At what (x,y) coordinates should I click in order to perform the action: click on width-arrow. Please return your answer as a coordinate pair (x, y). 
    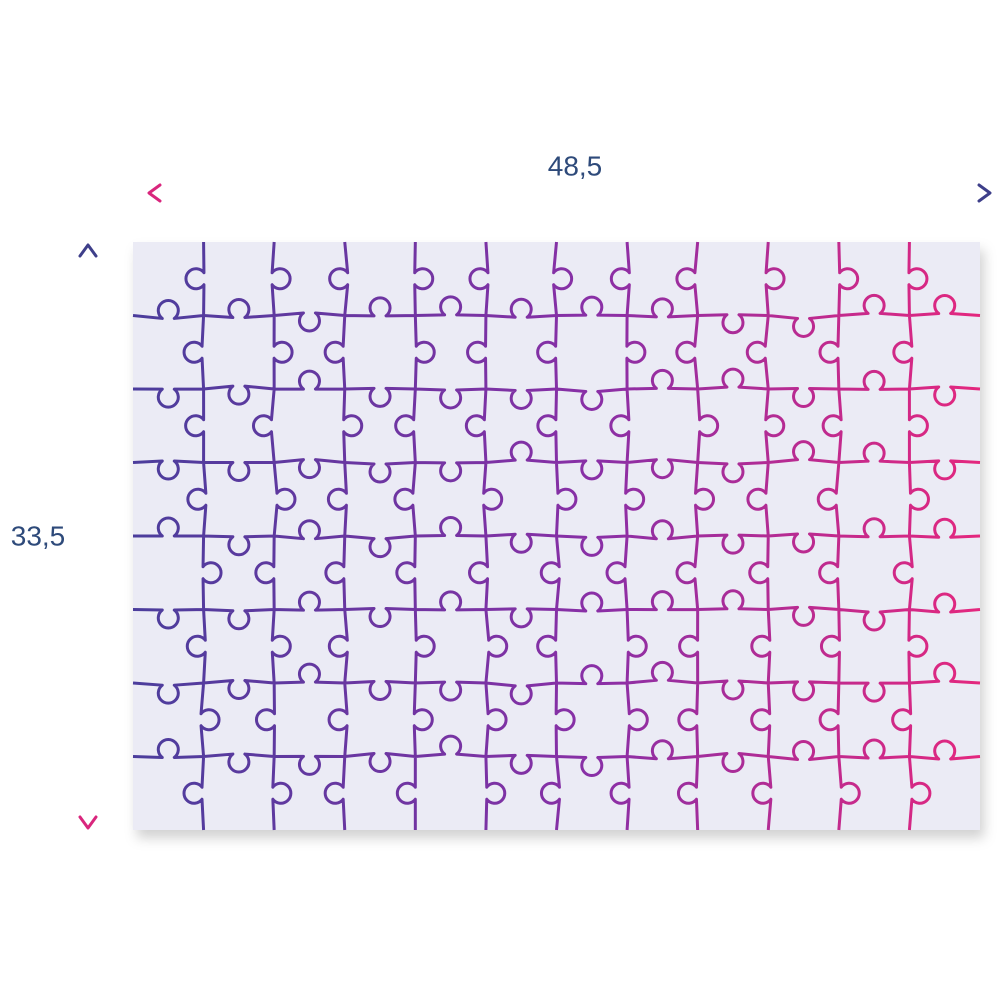
    Looking at the image, I should click on (569, 193).